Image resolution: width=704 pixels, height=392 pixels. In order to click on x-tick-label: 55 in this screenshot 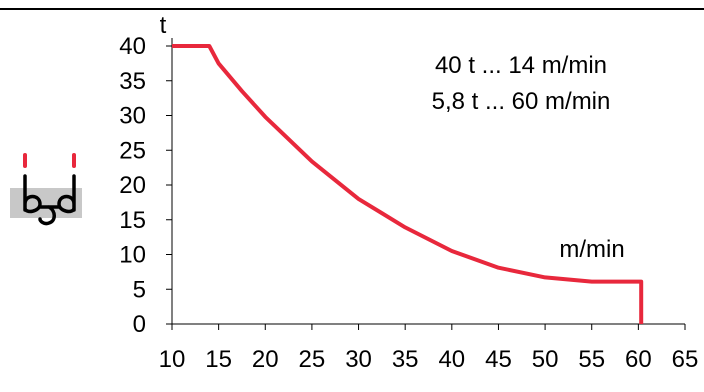, I will do `click(591, 359)`.